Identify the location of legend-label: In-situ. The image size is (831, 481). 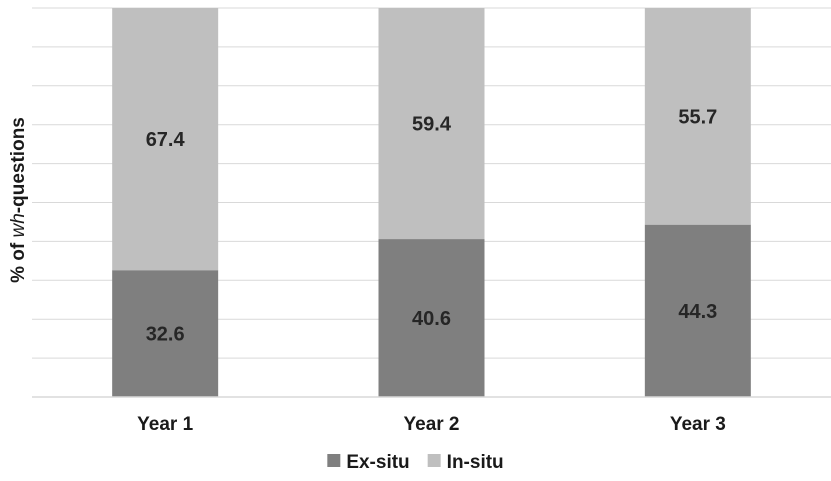
(475, 462).